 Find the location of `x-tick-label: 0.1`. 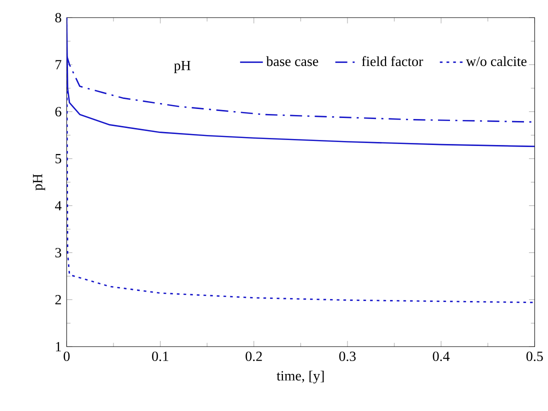

x-tick-label: 0.1 is located at coordinates (160, 357).